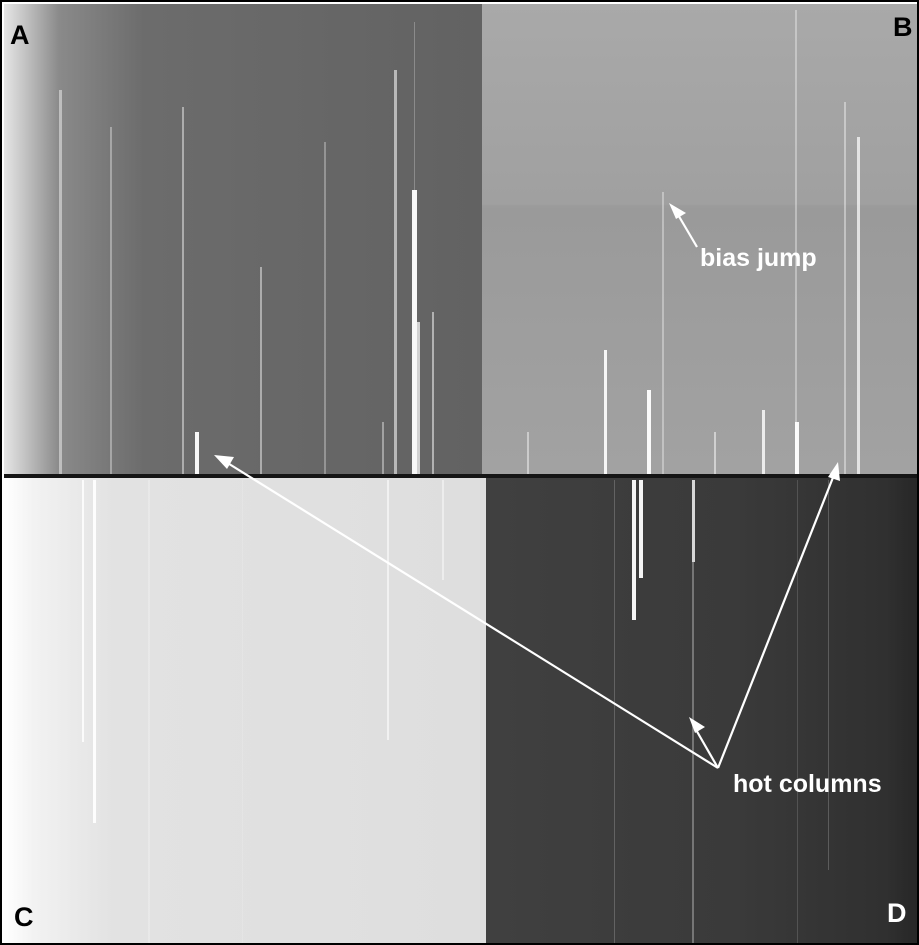 The height and width of the screenshot is (945, 919). Describe the element at coordinates (807, 784) in the screenshot. I see `hot-columns-label: hot columns` at that location.